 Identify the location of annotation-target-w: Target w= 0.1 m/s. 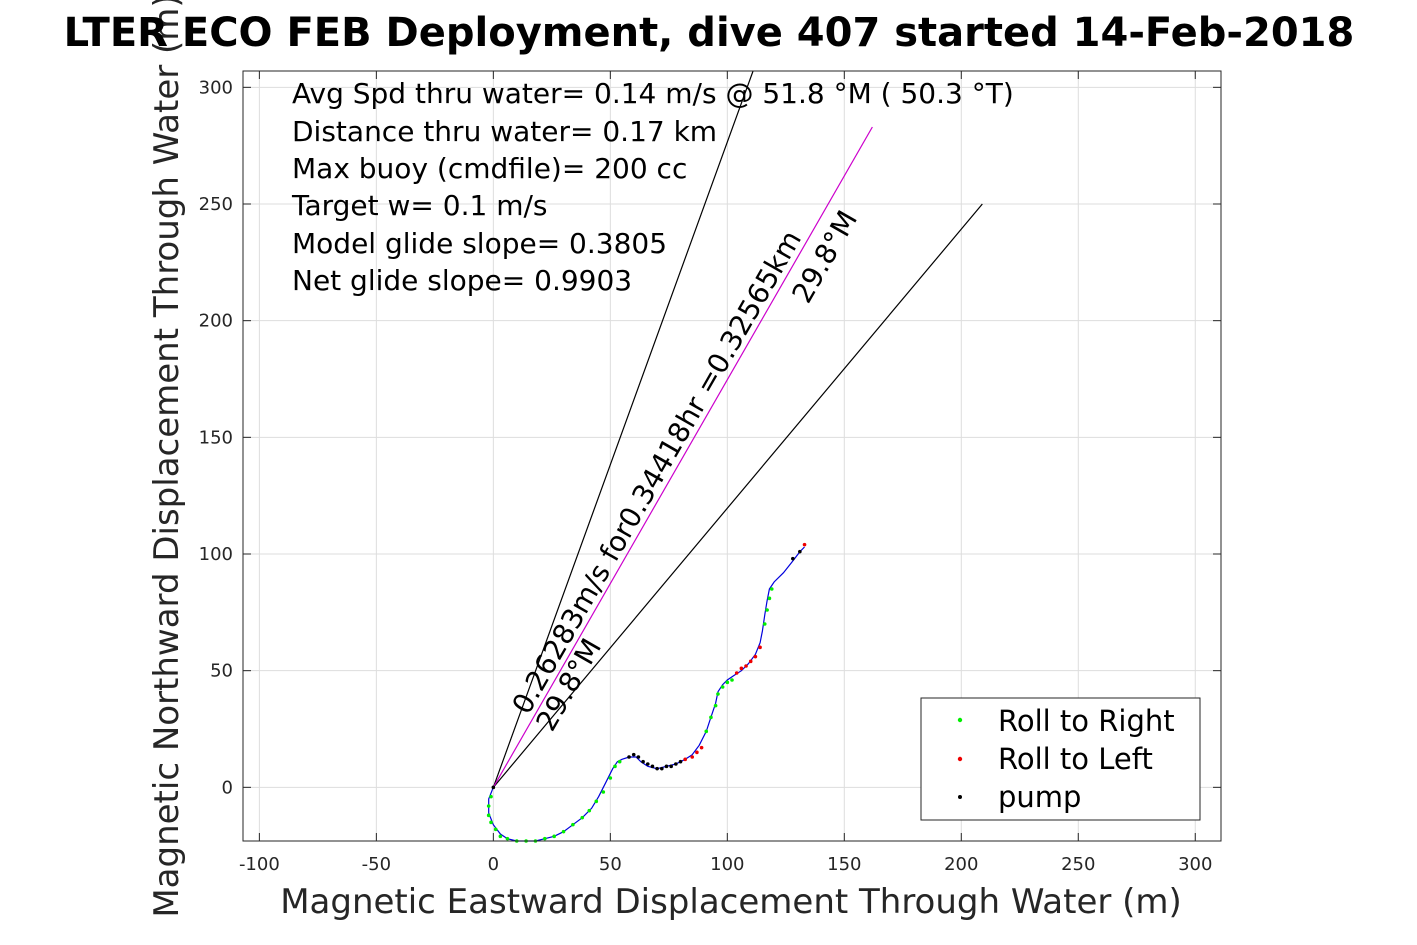
(419, 205).